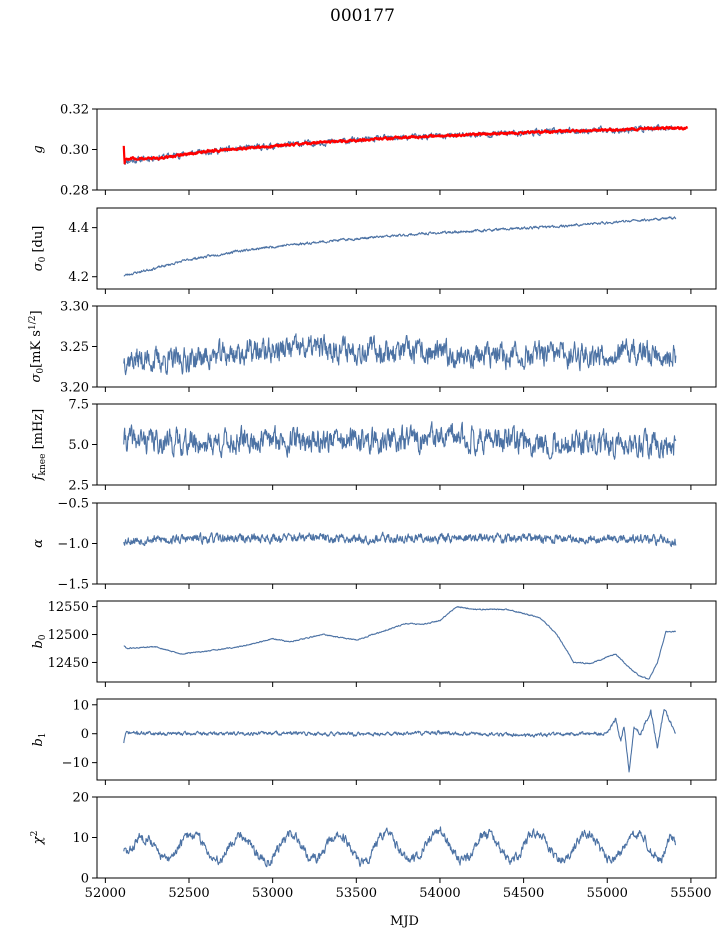  I want to click on y-tick-label: 3.30, so click(74, 307).